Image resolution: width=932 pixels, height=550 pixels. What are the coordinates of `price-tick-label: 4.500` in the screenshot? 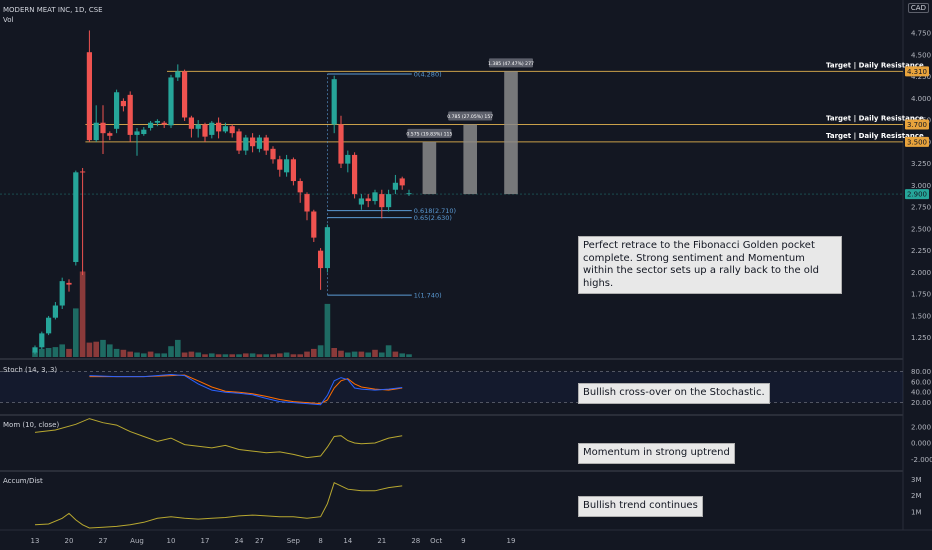 It's located at (921, 55).